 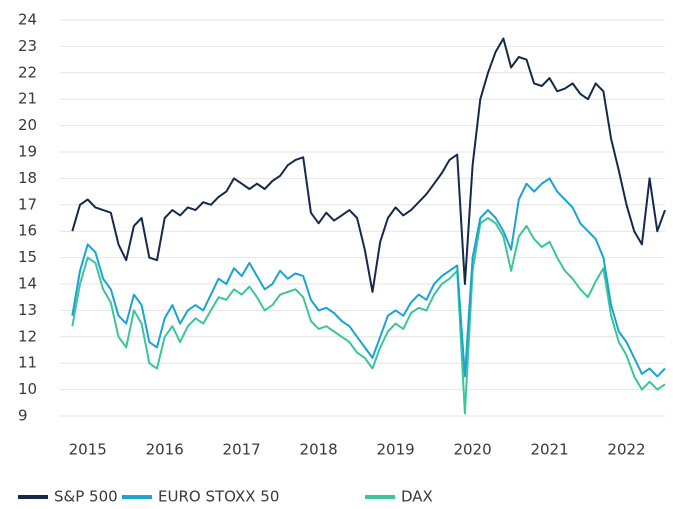 I want to click on y-tick-label: 19, so click(x=27, y=152).